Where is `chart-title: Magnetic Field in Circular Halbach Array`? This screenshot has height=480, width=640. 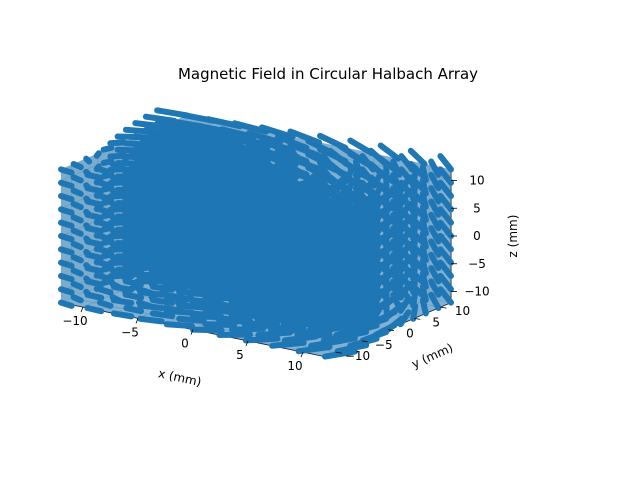
chart-title: Magnetic Field in Circular Halbach Array is located at coordinates (328, 74).